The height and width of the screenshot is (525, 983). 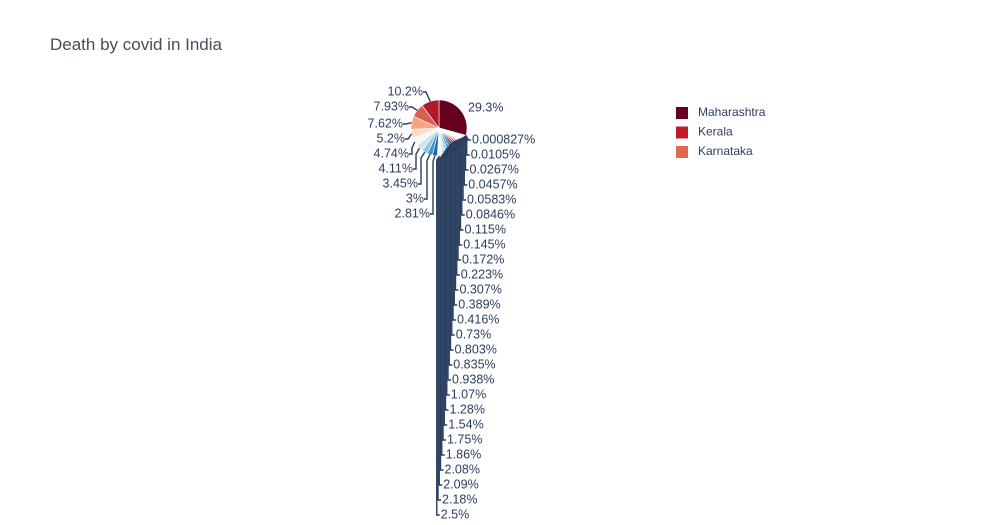 What do you see at coordinates (492, 184) in the screenshot?
I see `slice-label: 0.0457%` at bounding box center [492, 184].